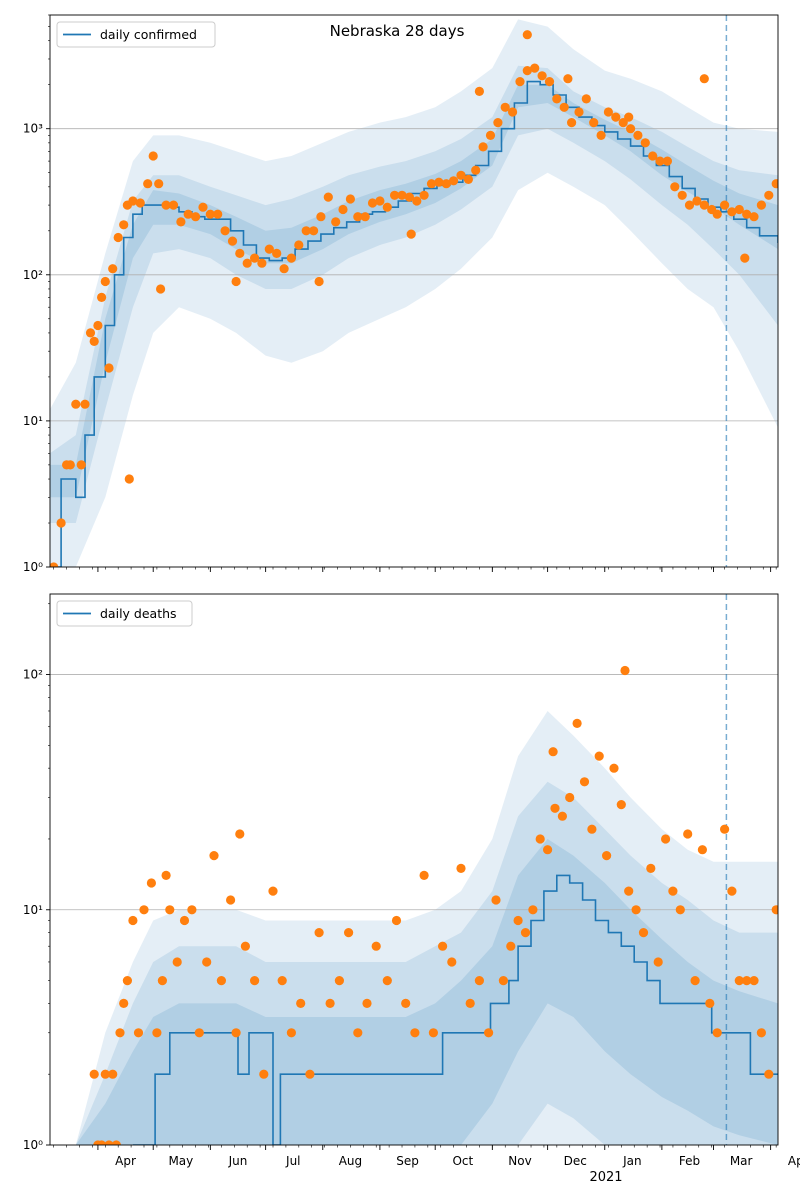 Image resolution: width=800 pixels, height=1200 pixels. I want to click on legend-label: daily confirmed, so click(148, 34).